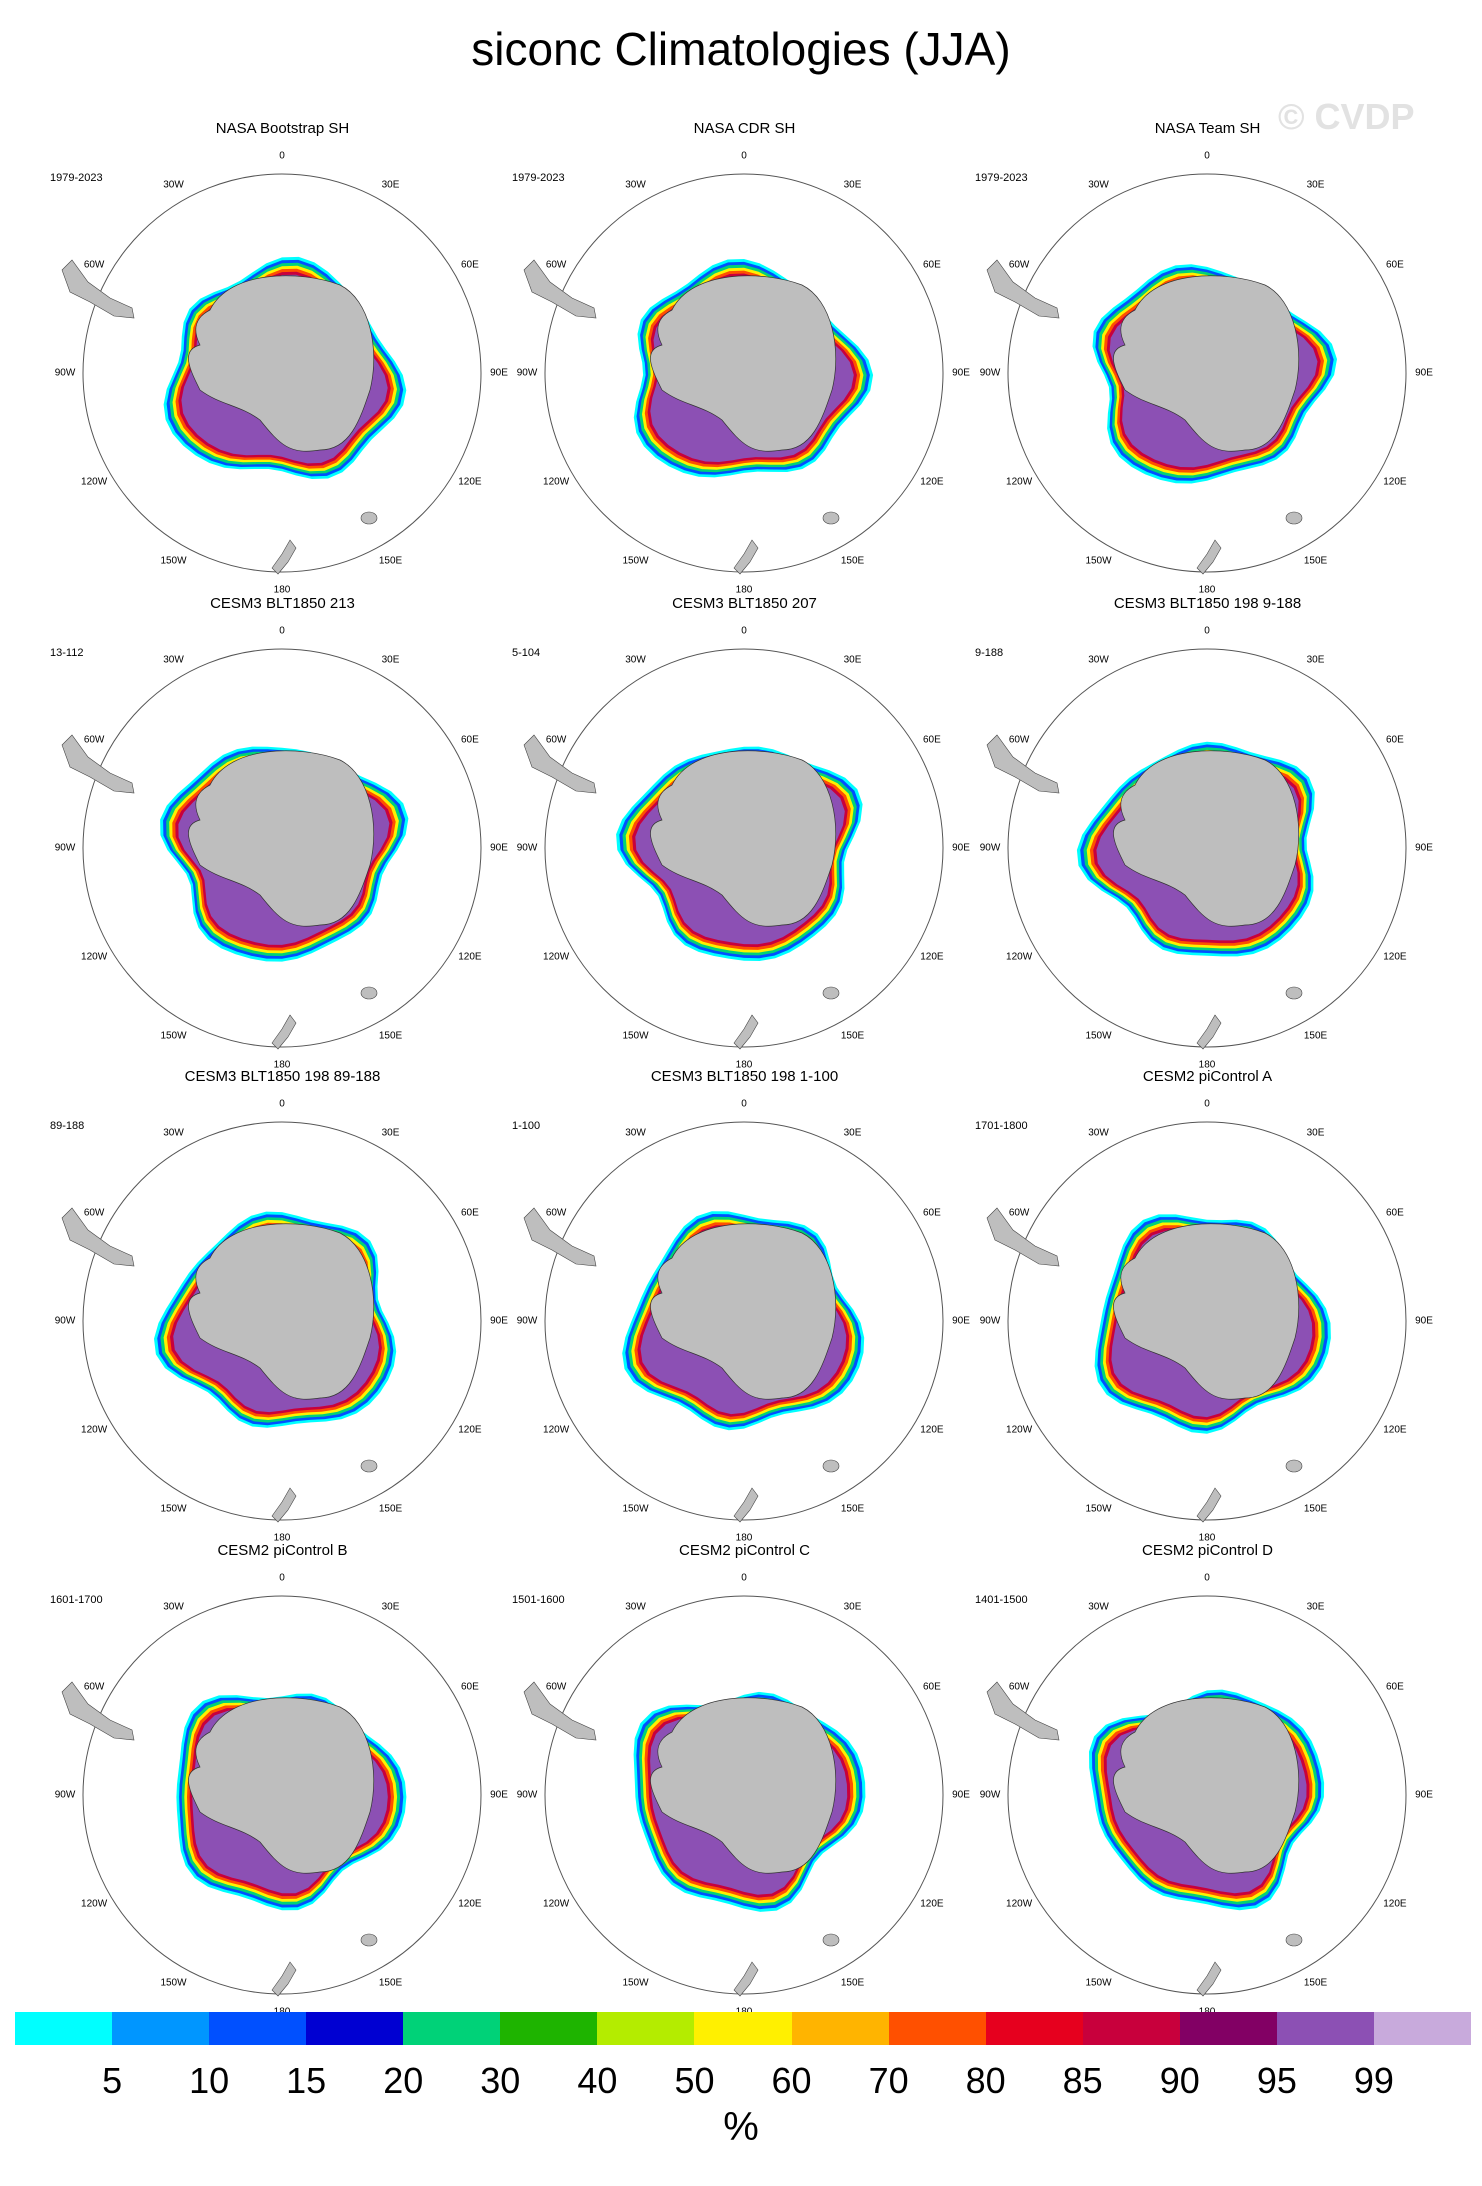  I want to click on panel-title: CESM3 BLT1850 213, so click(282, 603).